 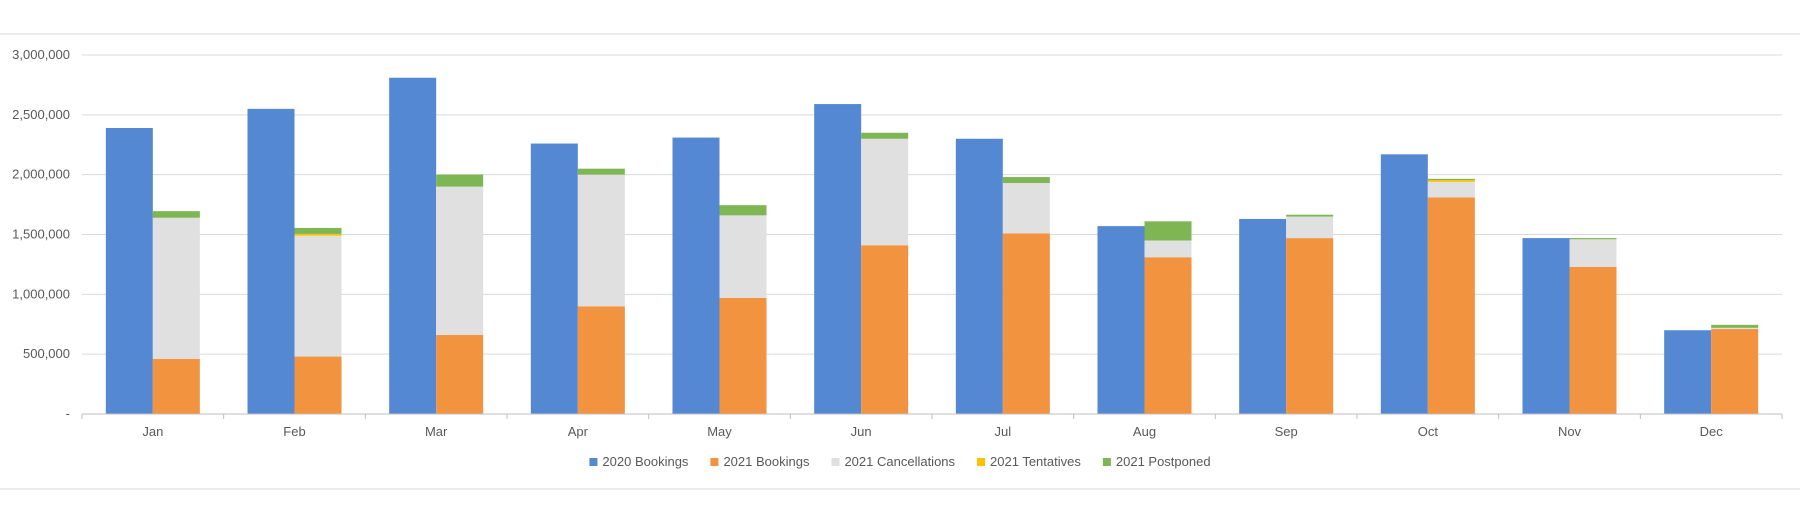 I want to click on legend-item: 2021 Tentatives, so click(x=1029, y=461).